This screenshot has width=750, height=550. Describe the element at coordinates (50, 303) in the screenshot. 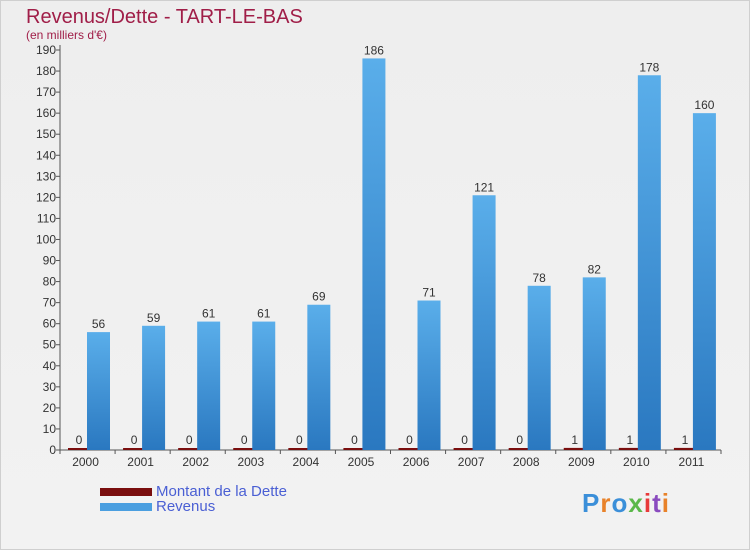

I see `y-tick-label: 70` at that location.